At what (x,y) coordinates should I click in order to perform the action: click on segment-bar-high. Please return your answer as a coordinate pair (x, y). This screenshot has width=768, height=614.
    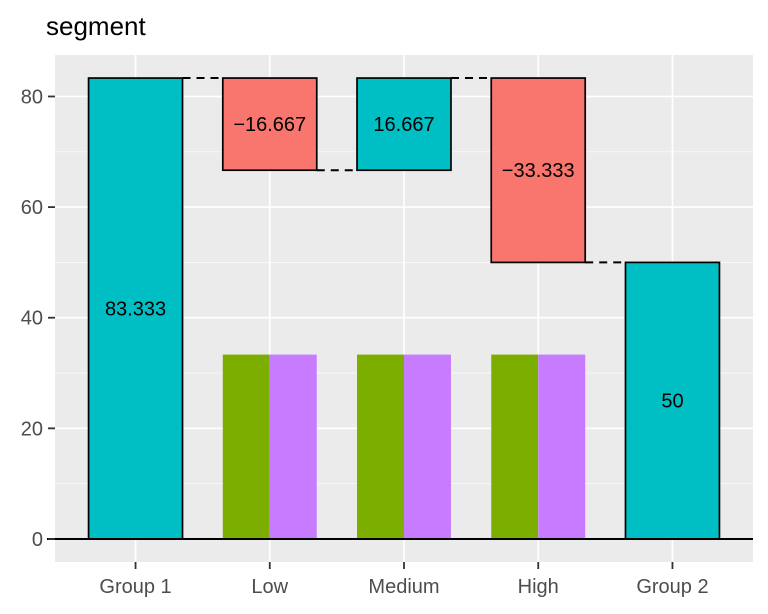
    Looking at the image, I should click on (538, 170).